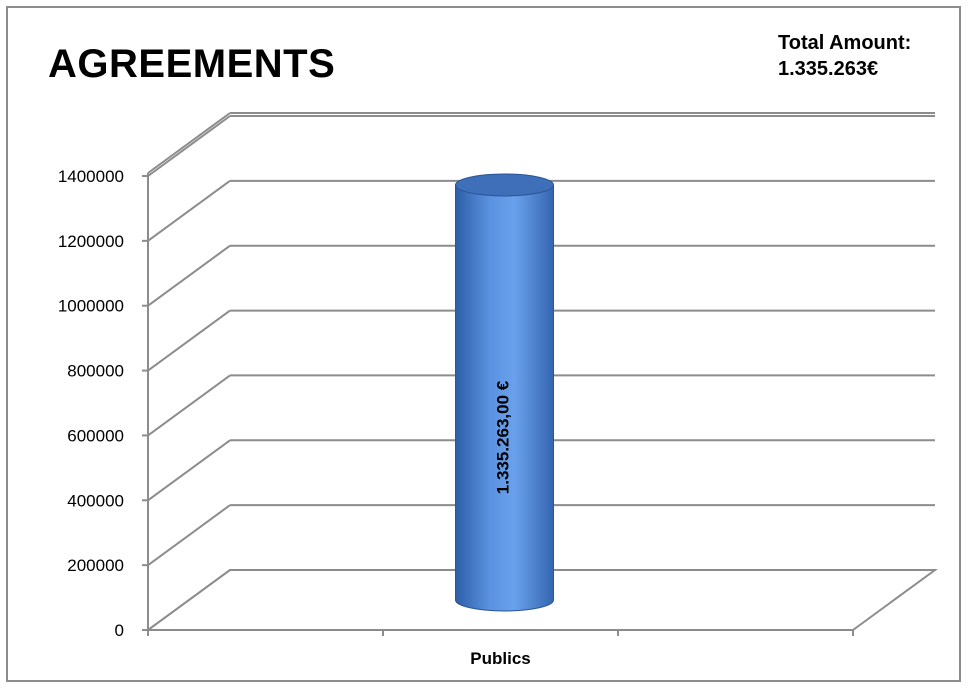 This screenshot has height=688, width=969. What do you see at coordinates (95, 435) in the screenshot?
I see `y-tick-label: 600000` at bounding box center [95, 435].